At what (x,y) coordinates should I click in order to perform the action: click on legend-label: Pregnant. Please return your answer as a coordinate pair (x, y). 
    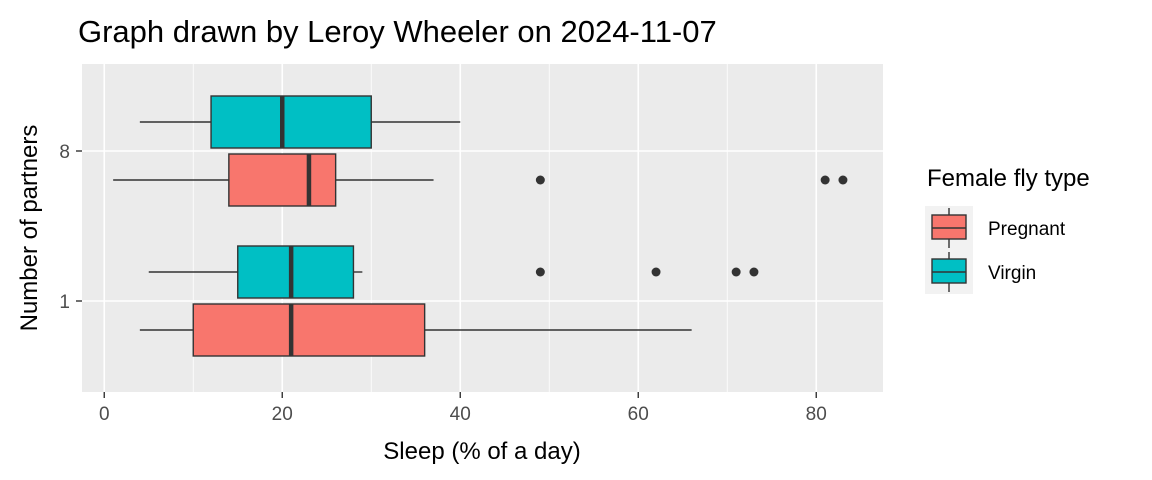
    Looking at the image, I should click on (1027, 229).